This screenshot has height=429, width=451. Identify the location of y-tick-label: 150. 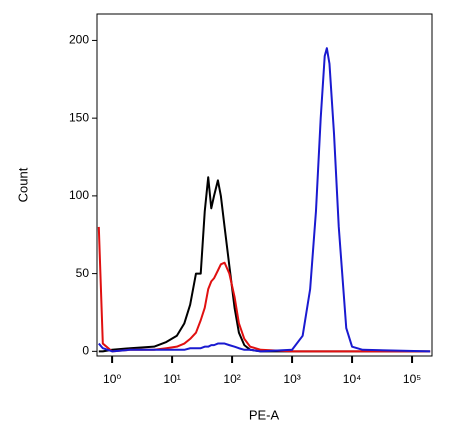
(79, 117).